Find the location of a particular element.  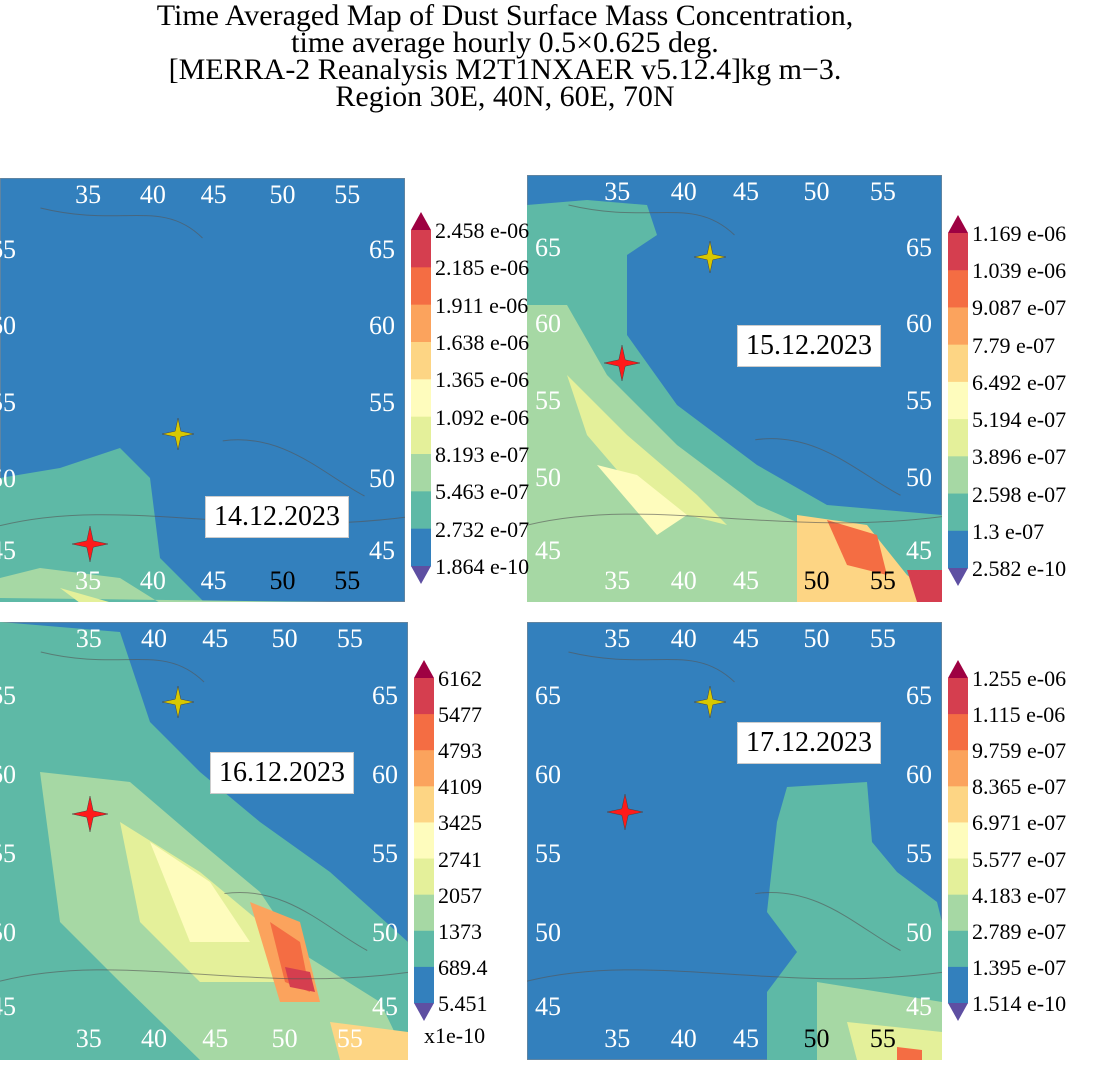

colorbar-tick-label: 5.463 e-07 is located at coordinates (482, 492).